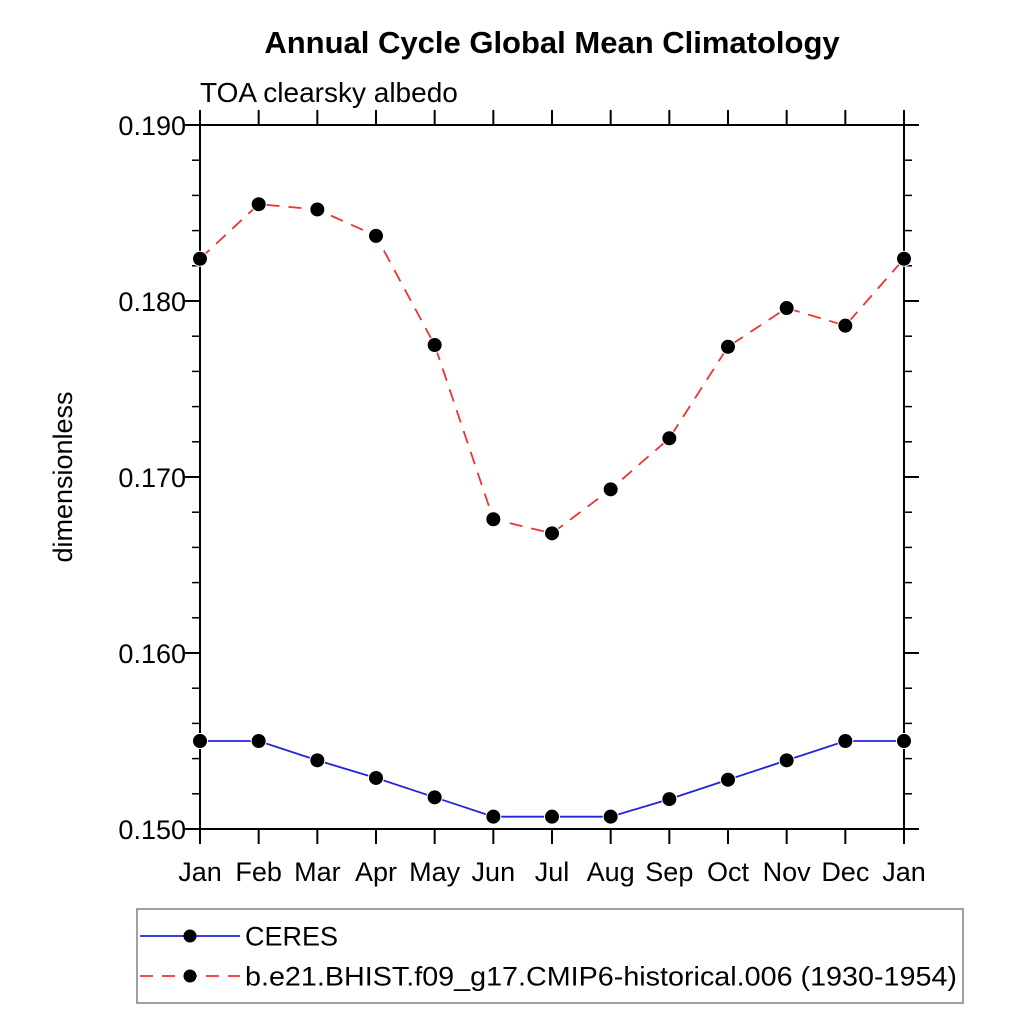 Image resolution: width=1024 pixels, height=1024 pixels. Describe the element at coordinates (317, 872) in the screenshot. I see `x-tick-label: Mar` at that location.